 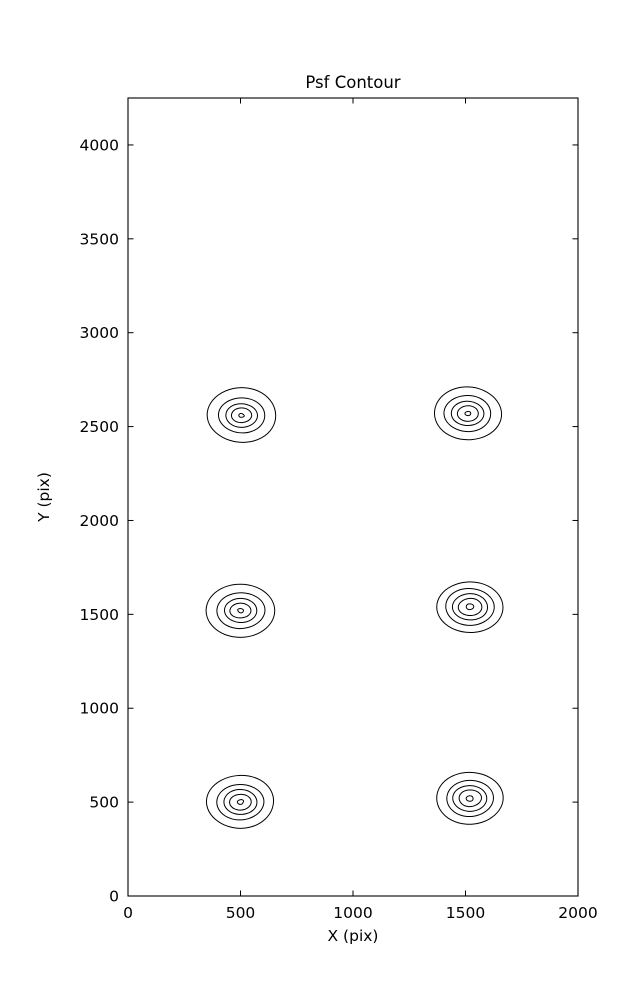 What do you see at coordinates (99, 239) in the screenshot?
I see `y-tick-label: 3500` at bounding box center [99, 239].